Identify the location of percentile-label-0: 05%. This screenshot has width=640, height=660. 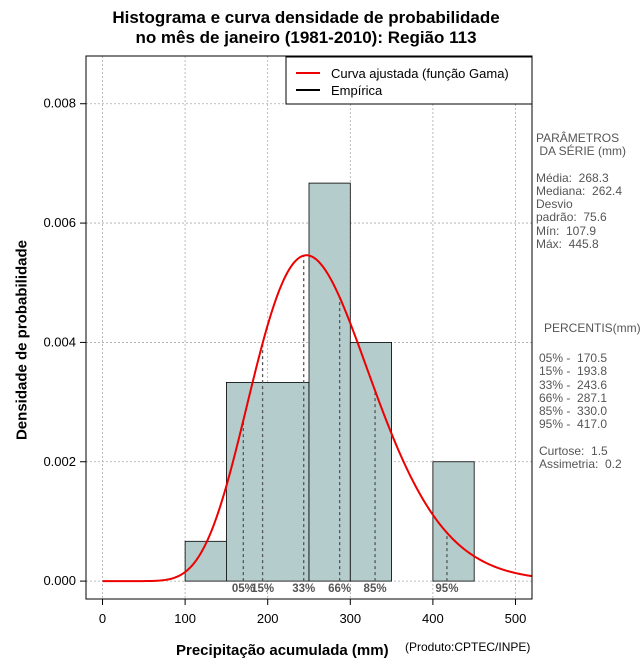
(243, 589).